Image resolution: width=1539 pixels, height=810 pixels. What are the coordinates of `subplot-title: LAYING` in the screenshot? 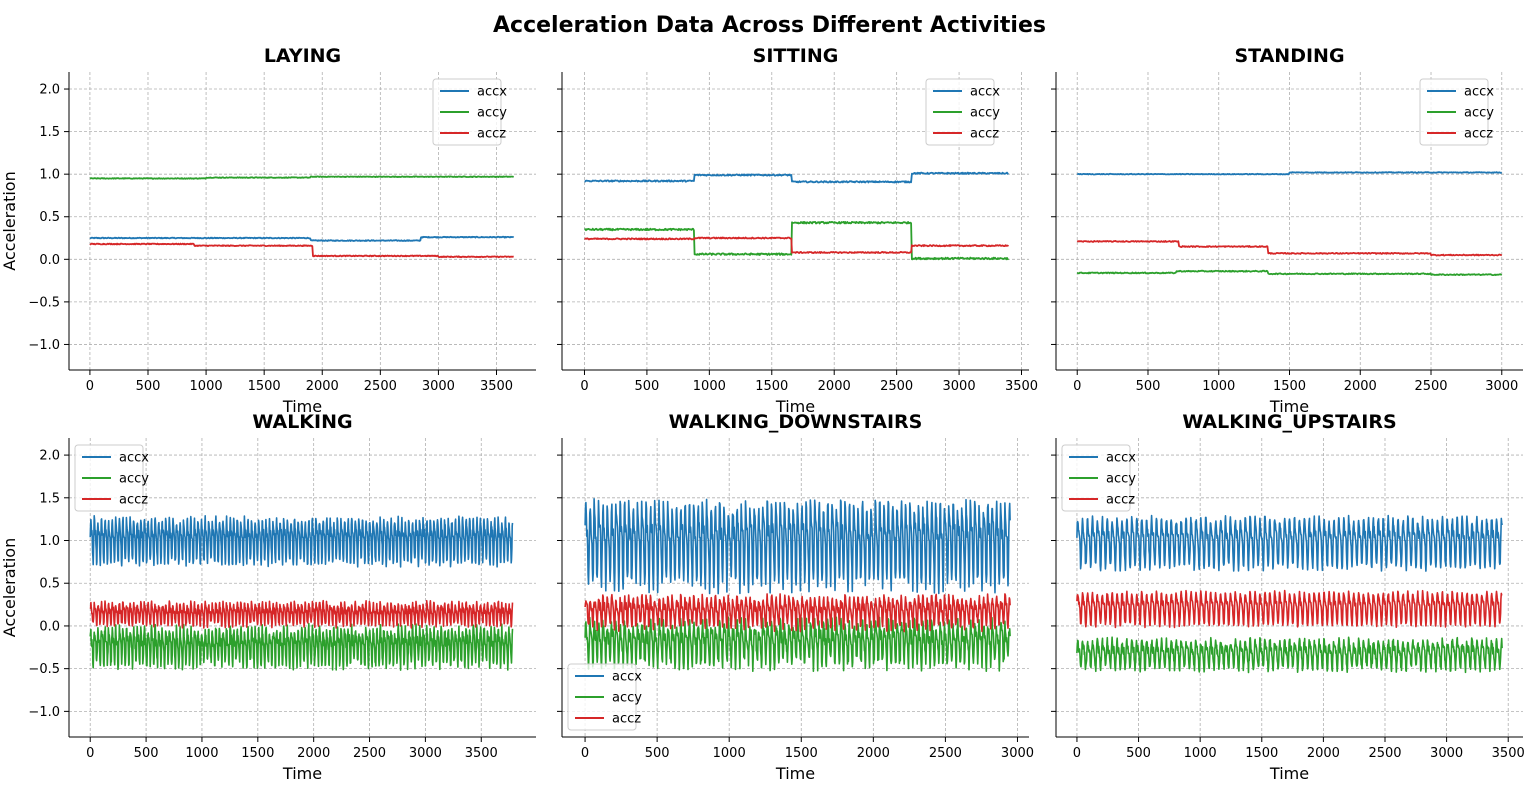 It's located at (302, 56).